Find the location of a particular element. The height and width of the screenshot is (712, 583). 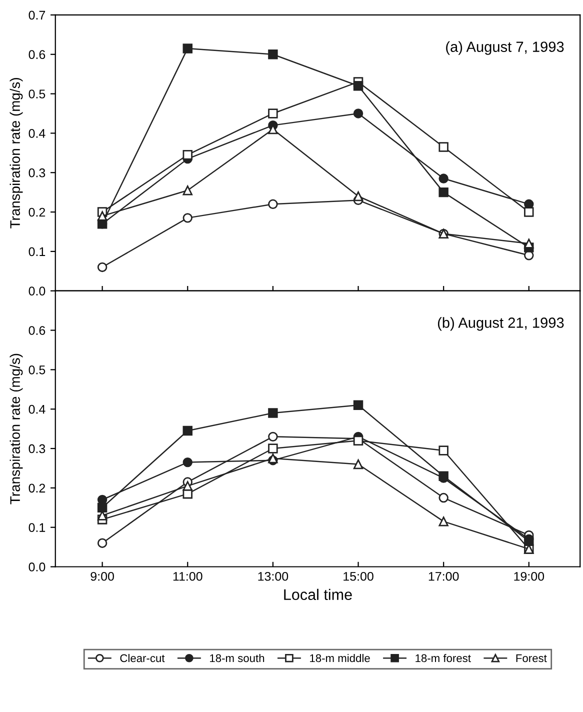

legend-label: 18-m south is located at coordinates (237, 658).